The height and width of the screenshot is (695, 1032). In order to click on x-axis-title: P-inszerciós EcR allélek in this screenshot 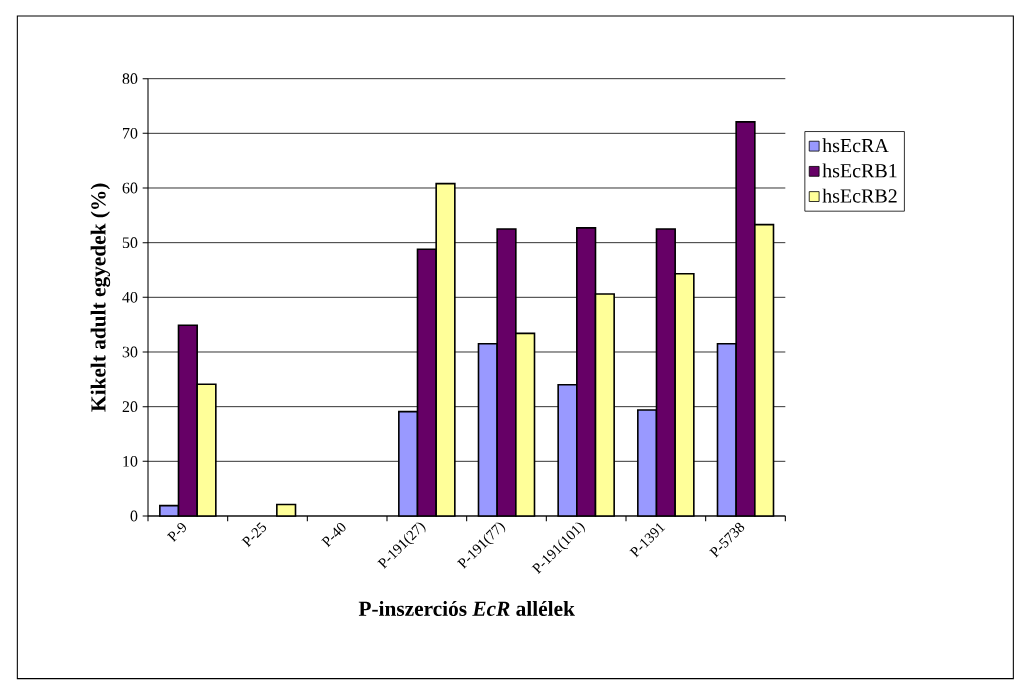, I will do `click(466, 609)`.